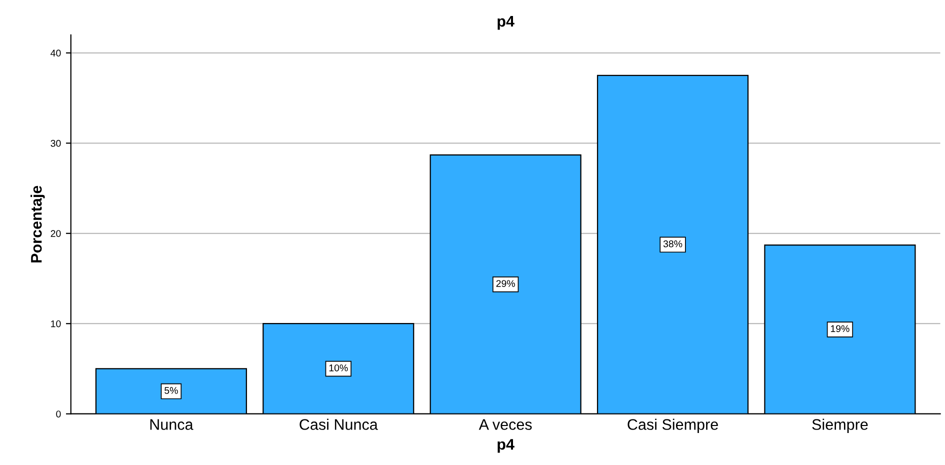 The width and height of the screenshot is (945, 465). I want to click on y-tick-label: 10, so click(56, 324).